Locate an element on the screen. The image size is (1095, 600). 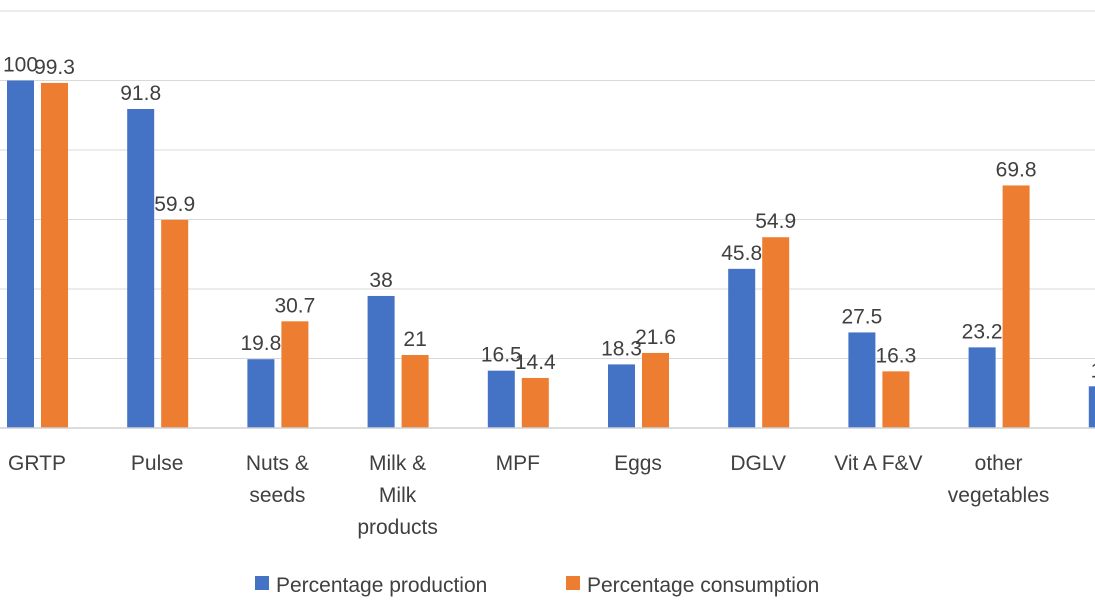
data-label: 14.4 is located at coordinates (535, 362).